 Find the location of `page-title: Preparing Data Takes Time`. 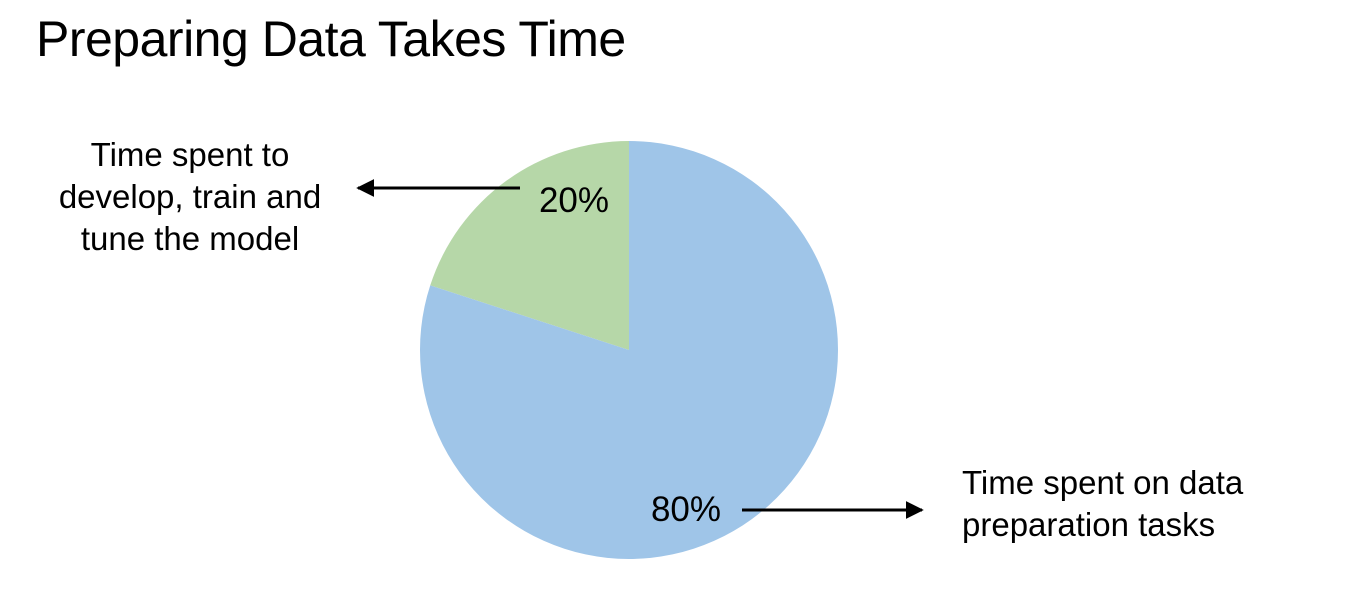

page-title: Preparing Data Takes Time is located at coordinates (331, 39).